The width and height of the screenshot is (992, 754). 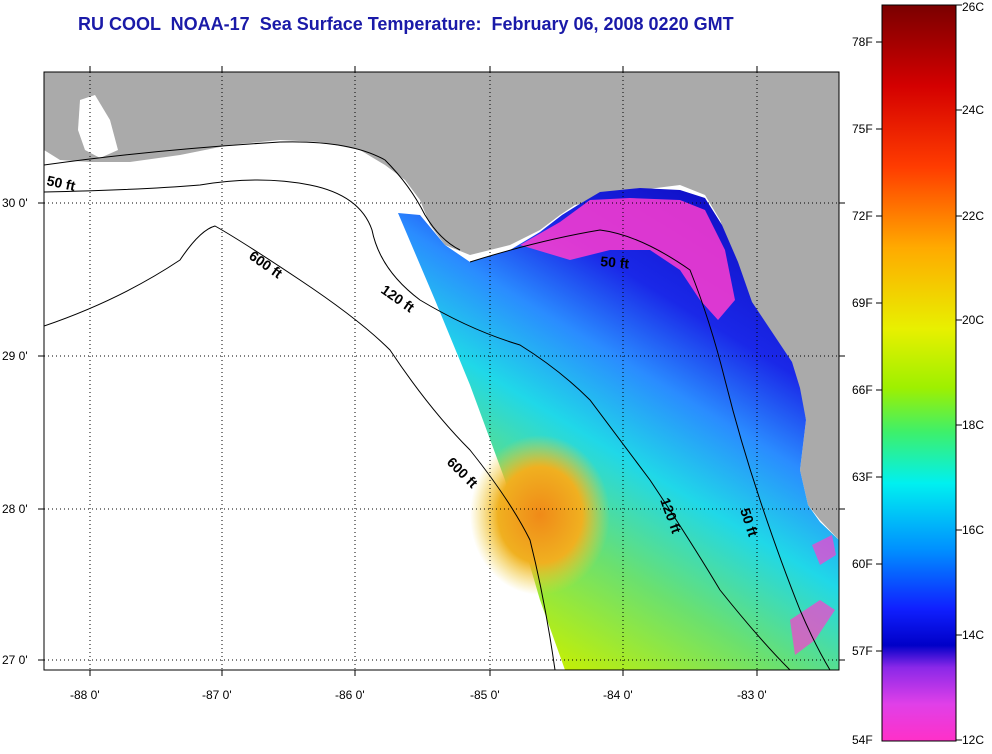 I want to click on colorbar-c-label: 26C, so click(x=973, y=7).